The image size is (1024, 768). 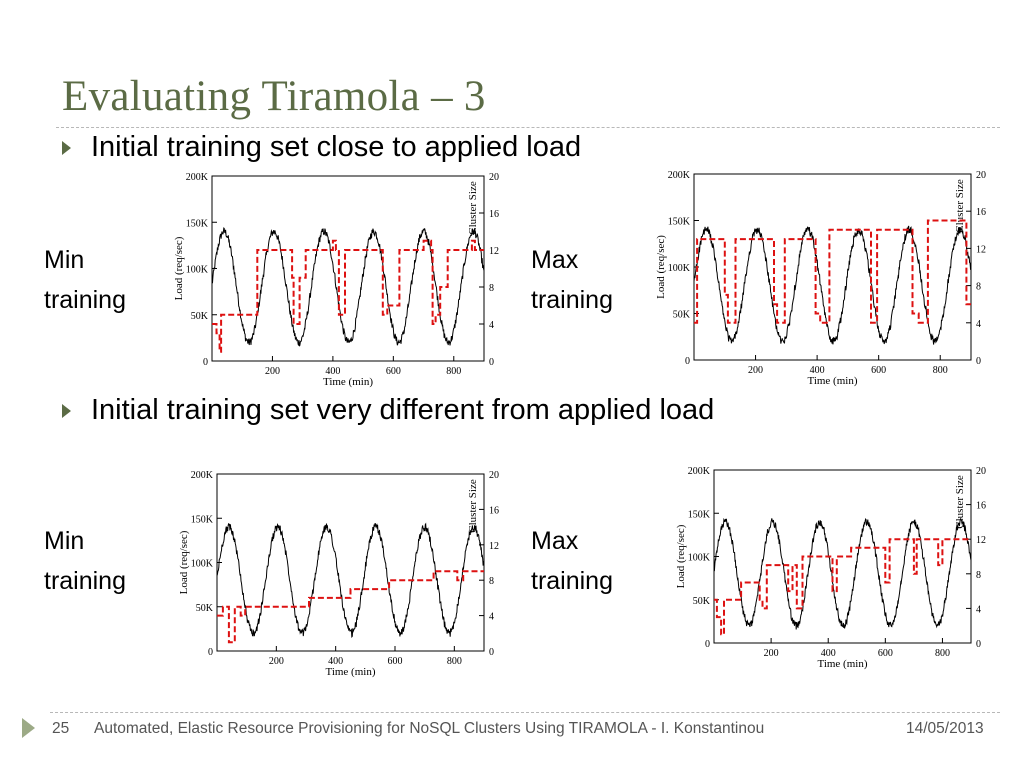 I want to click on bullet-triangle-icon, so click(x=66, y=410).